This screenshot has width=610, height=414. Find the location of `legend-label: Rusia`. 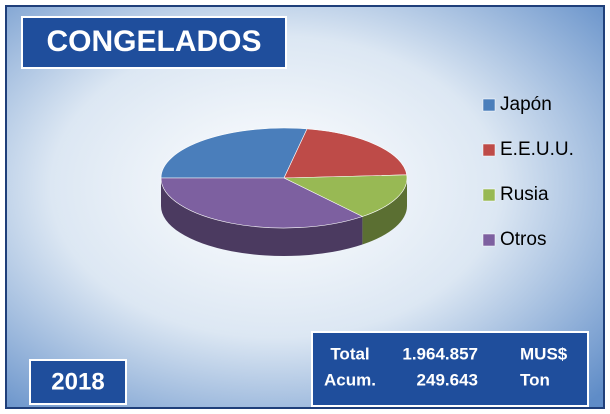

legend-label: Rusia is located at coordinates (524, 194).